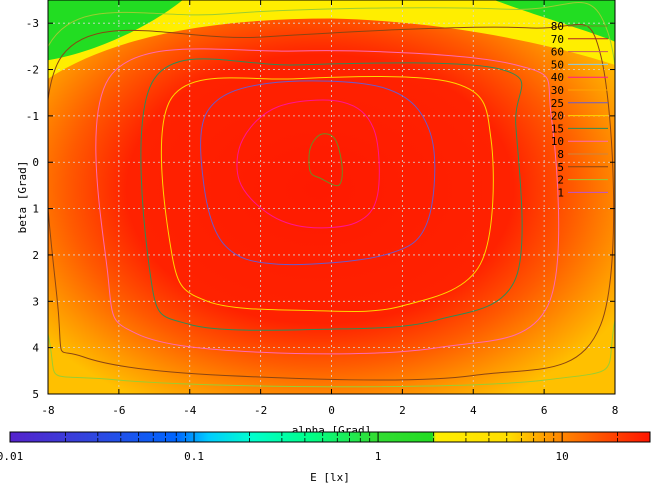 Image resolution: width=651 pixels, height=487 pixels. Describe the element at coordinates (562, 456) in the screenshot. I see `colorbar-tick-label: 10` at that location.